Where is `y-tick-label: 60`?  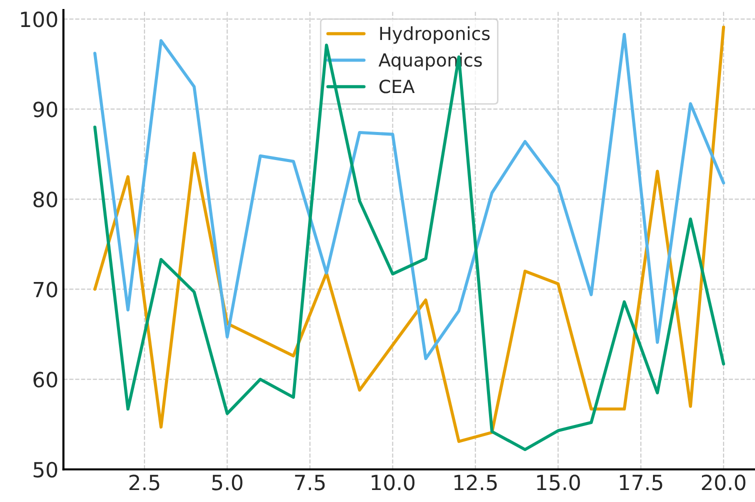
y-tick-label: 60 is located at coordinates (46, 380).